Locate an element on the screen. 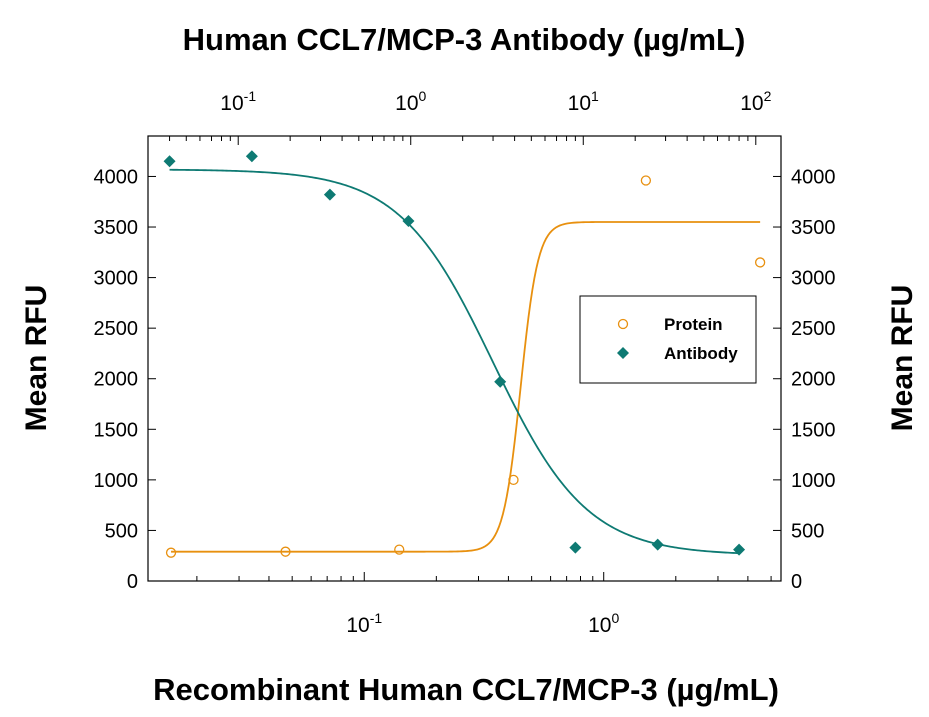 This screenshot has height=717, width=929. legend-antibody-marker is located at coordinates (623, 353).